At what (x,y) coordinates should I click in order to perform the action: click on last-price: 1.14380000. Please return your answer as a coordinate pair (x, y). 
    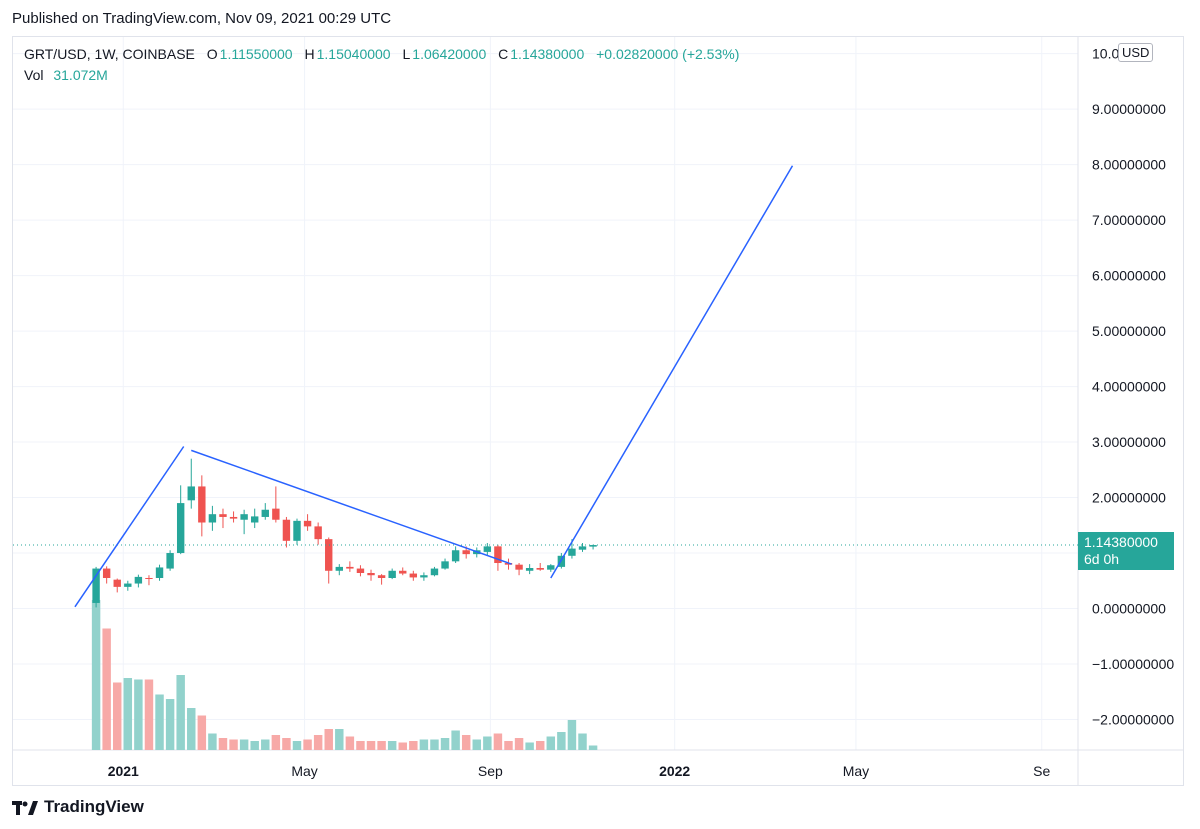
    Looking at the image, I should click on (1121, 542).